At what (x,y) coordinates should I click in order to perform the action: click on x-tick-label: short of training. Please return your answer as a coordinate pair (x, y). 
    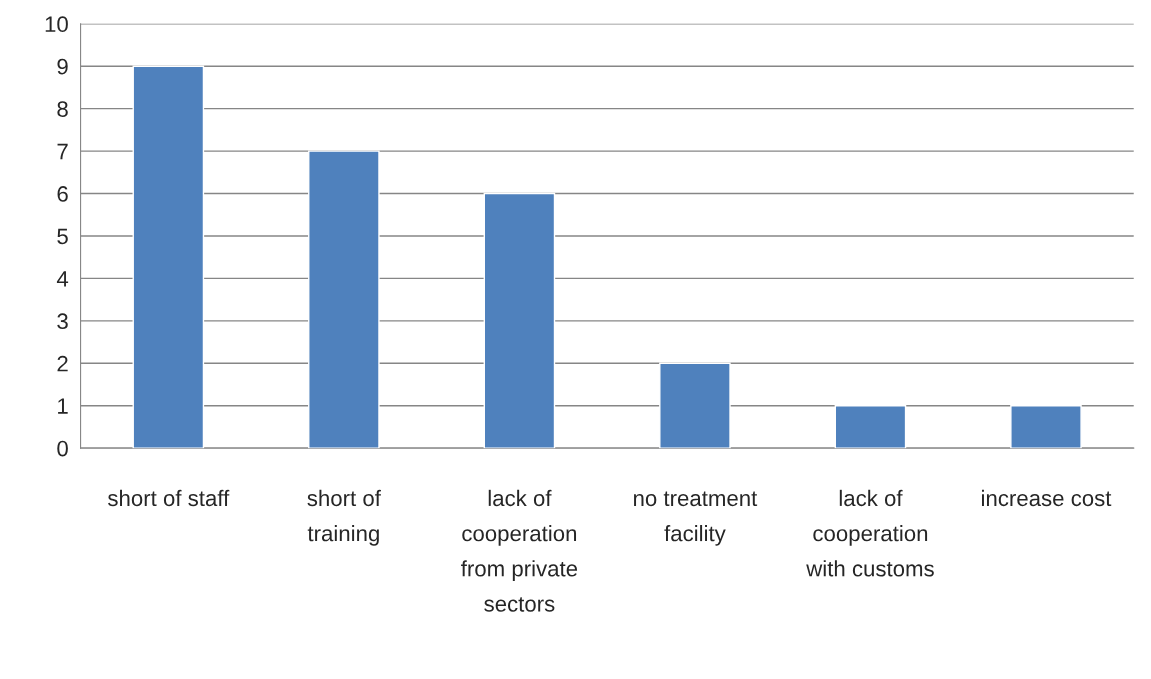
    Looking at the image, I should click on (344, 517).